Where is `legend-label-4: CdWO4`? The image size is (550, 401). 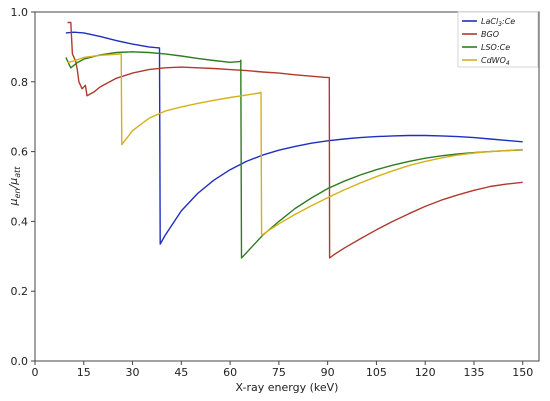
legend-label-4: CdWO4 is located at coordinates (495, 61).